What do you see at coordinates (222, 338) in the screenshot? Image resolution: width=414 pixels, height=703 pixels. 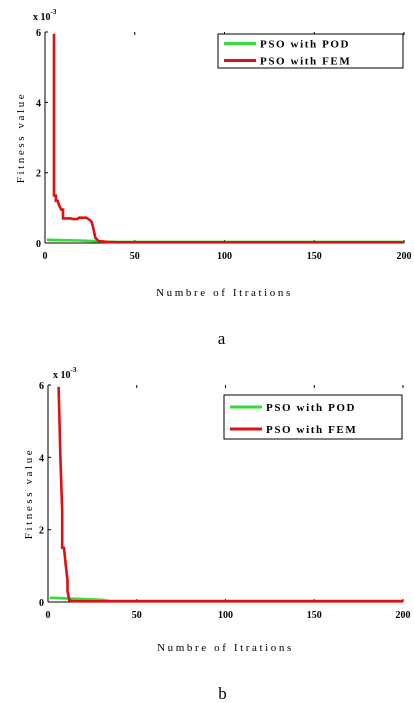 I see `panel-caption: a` at bounding box center [222, 338].